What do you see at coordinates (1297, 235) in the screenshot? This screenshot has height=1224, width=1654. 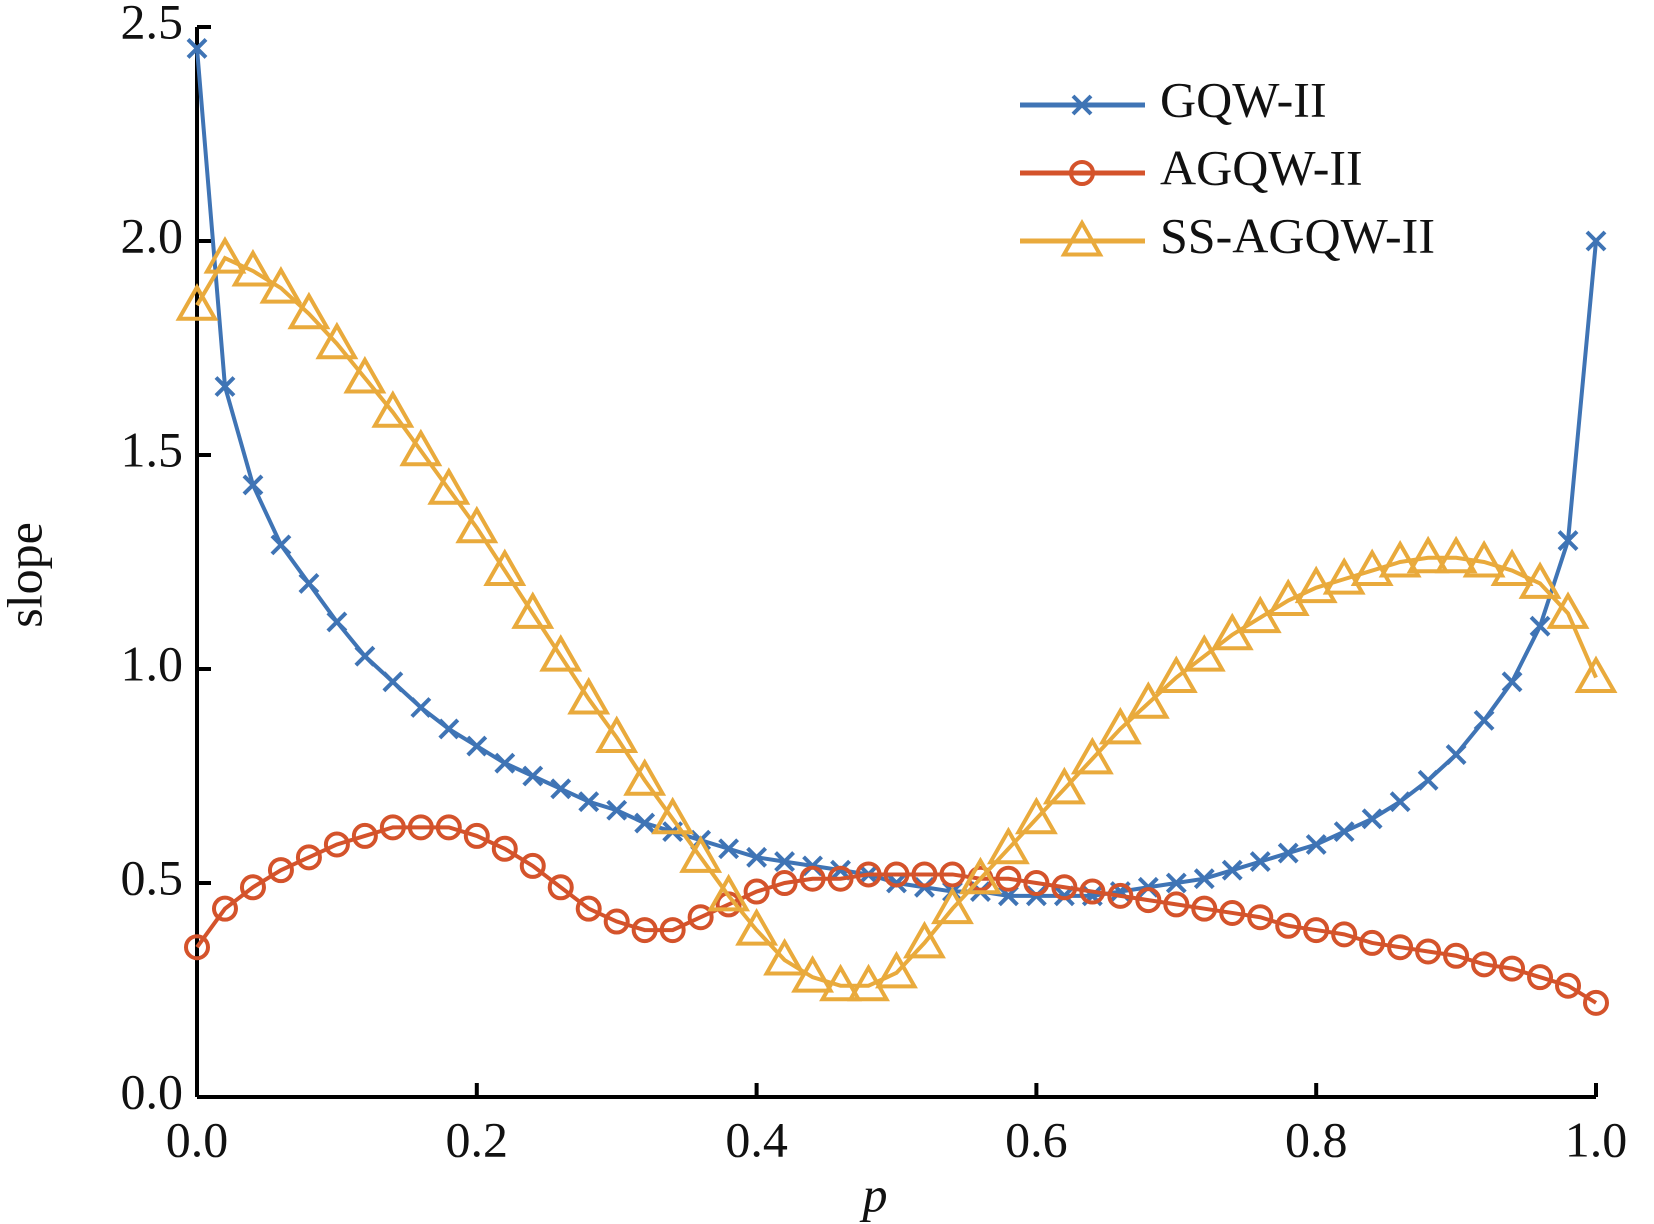 I see `legend-label: SS-AGQW-II` at bounding box center [1297, 235].